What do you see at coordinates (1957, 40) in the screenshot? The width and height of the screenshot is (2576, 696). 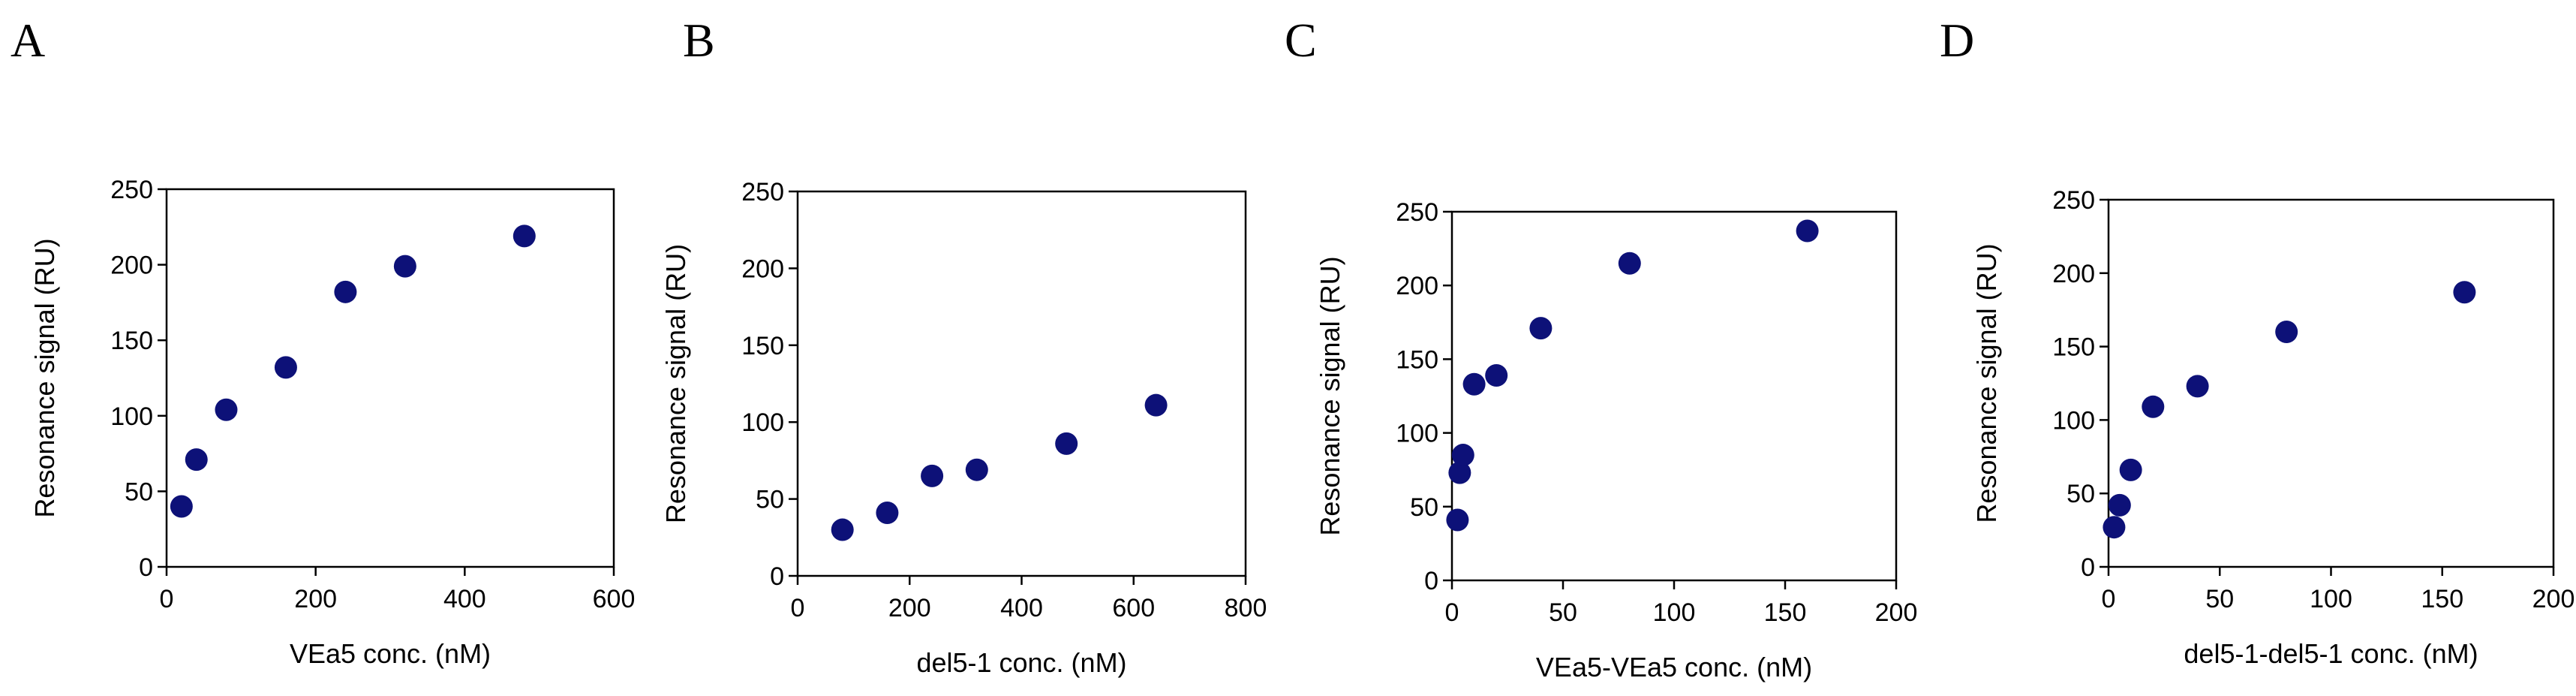 I see `panel-letter: D` at bounding box center [1957, 40].